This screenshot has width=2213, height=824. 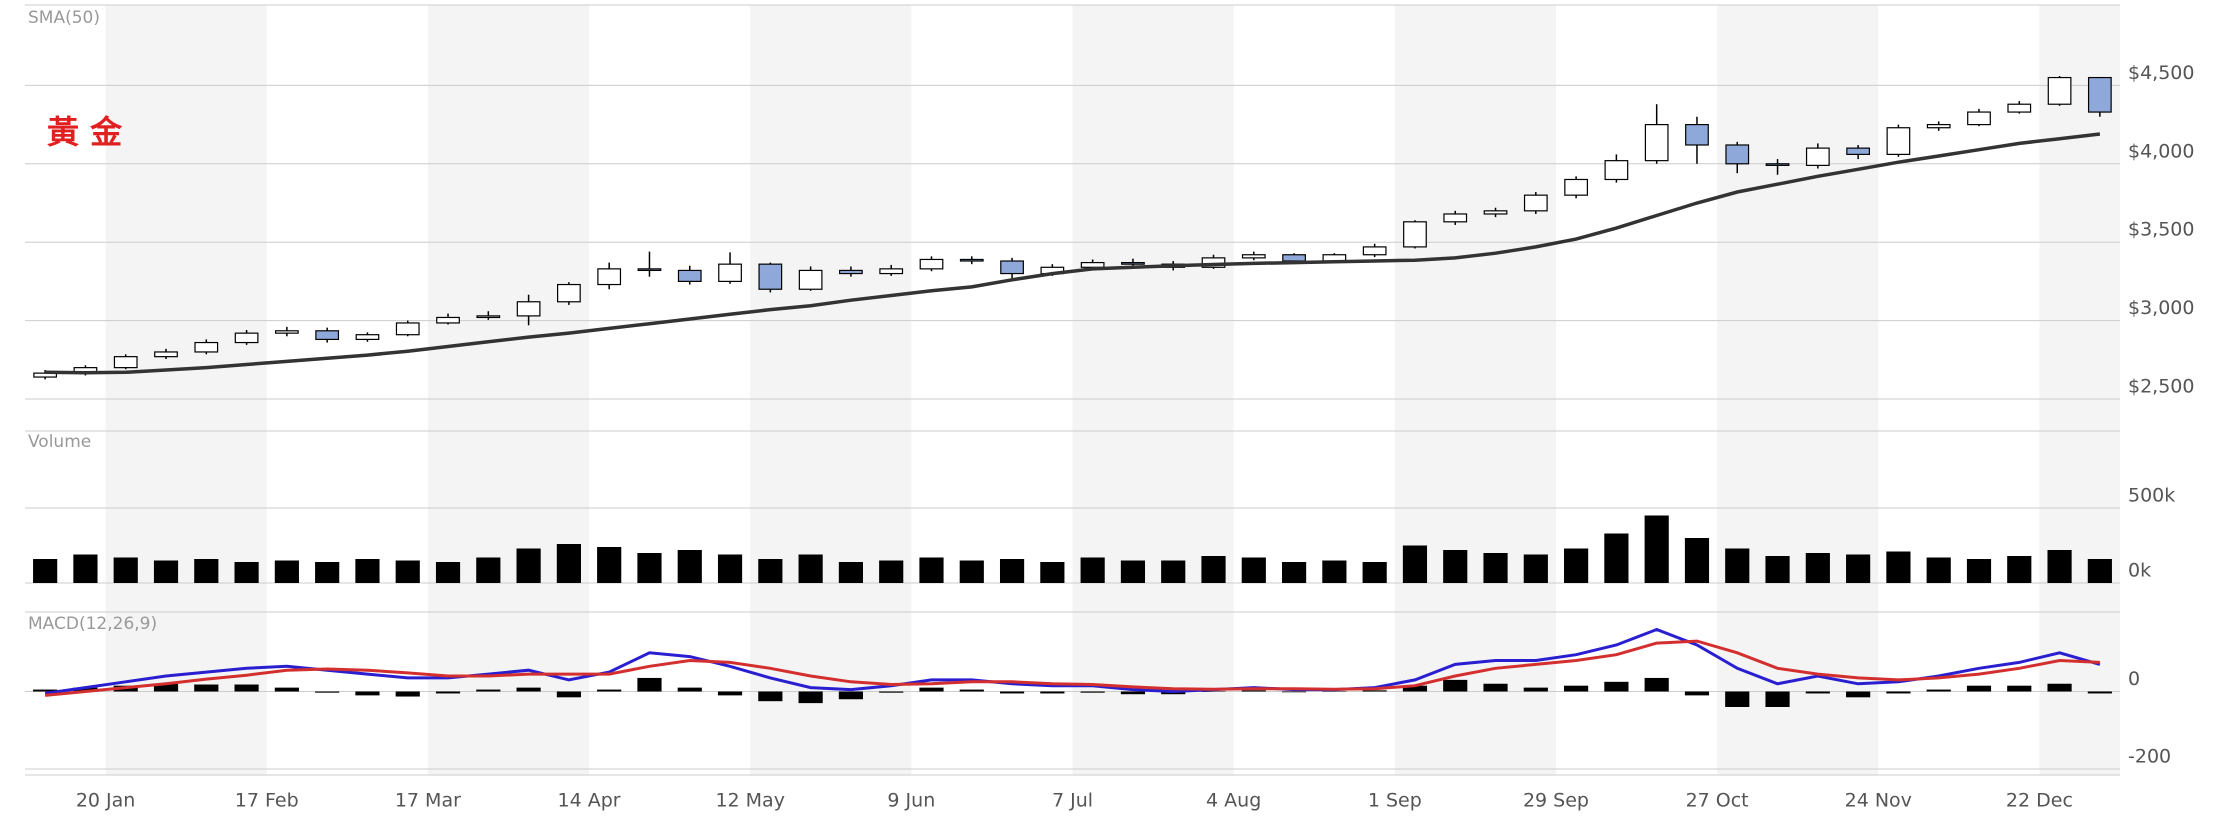 I want to click on x-tick-label: 27 Oct, so click(x=1717, y=801).